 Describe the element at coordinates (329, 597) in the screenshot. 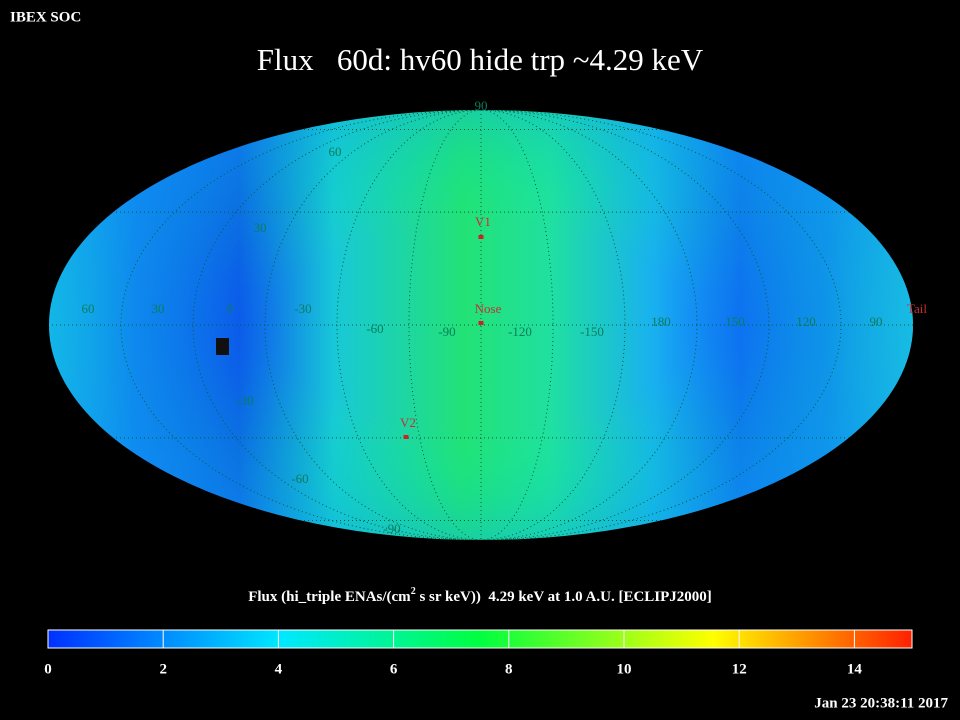

I see `colorbar-label-main: Flux (hi_triple ENAs/(cm` at that location.